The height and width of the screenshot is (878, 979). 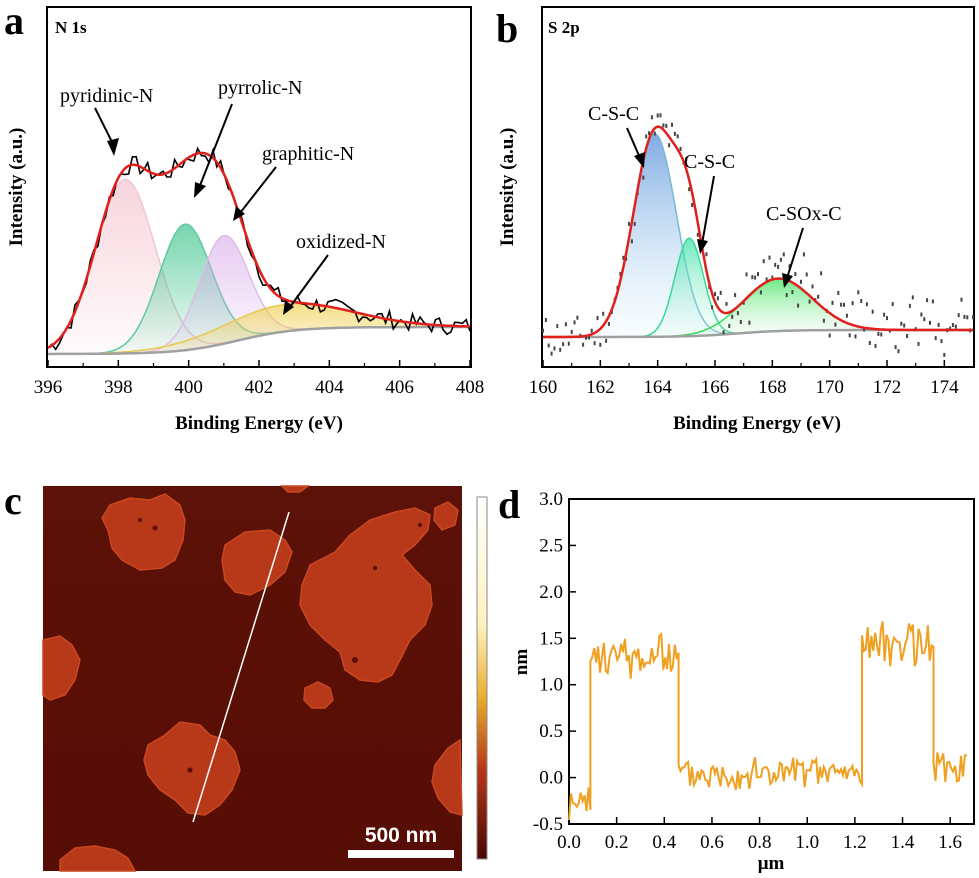 I want to click on panel-letter-d: d, so click(x=509, y=504).